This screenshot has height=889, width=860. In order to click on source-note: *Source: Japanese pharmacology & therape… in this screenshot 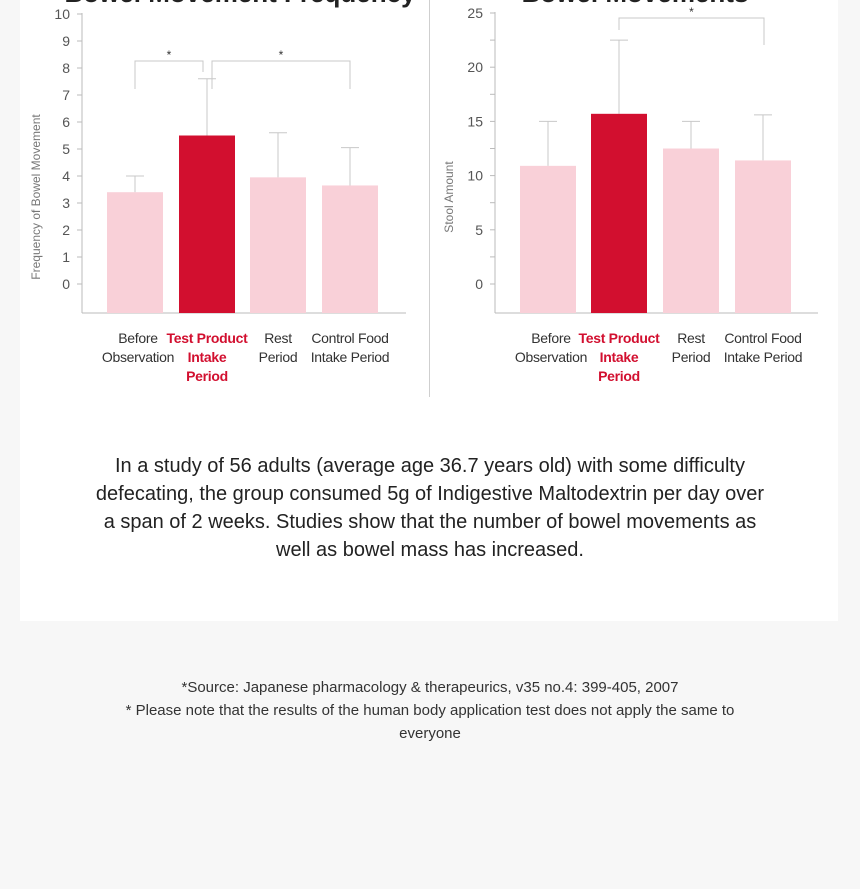, I will do `click(430, 687)`.